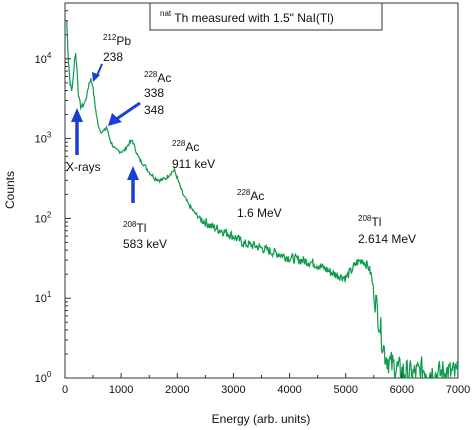 This screenshot has width=474, height=430. Describe the element at coordinates (113, 57) in the screenshot. I see `label-pb212-energy: 238` at that location.